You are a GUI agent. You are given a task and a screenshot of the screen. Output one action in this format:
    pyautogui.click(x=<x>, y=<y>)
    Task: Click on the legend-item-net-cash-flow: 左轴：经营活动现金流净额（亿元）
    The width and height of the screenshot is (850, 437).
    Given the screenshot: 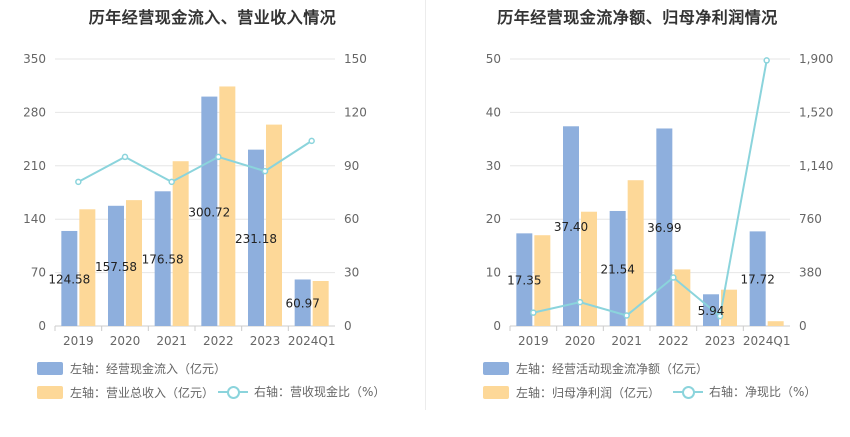 What is the action you would take?
    pyautogui.click(x=595, y=368)
    